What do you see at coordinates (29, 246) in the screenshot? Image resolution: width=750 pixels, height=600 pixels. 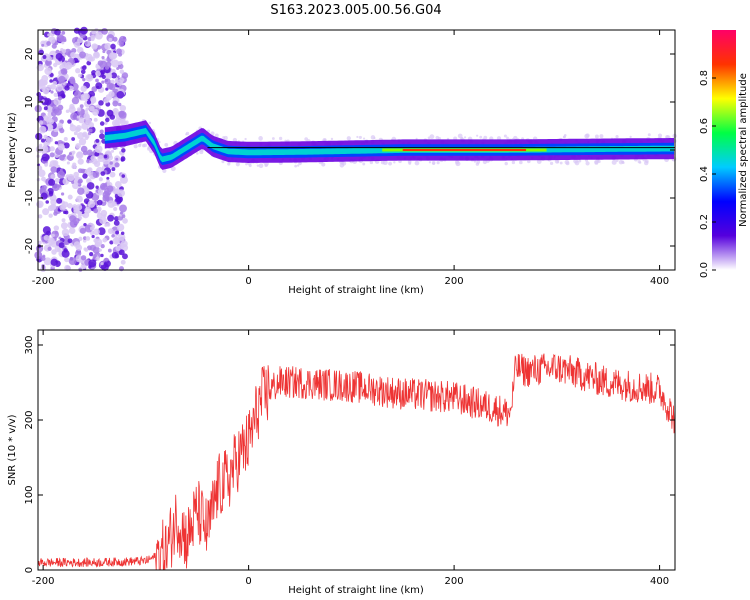 I see `y-tick-label: -20` at bounding box center [29, 246].